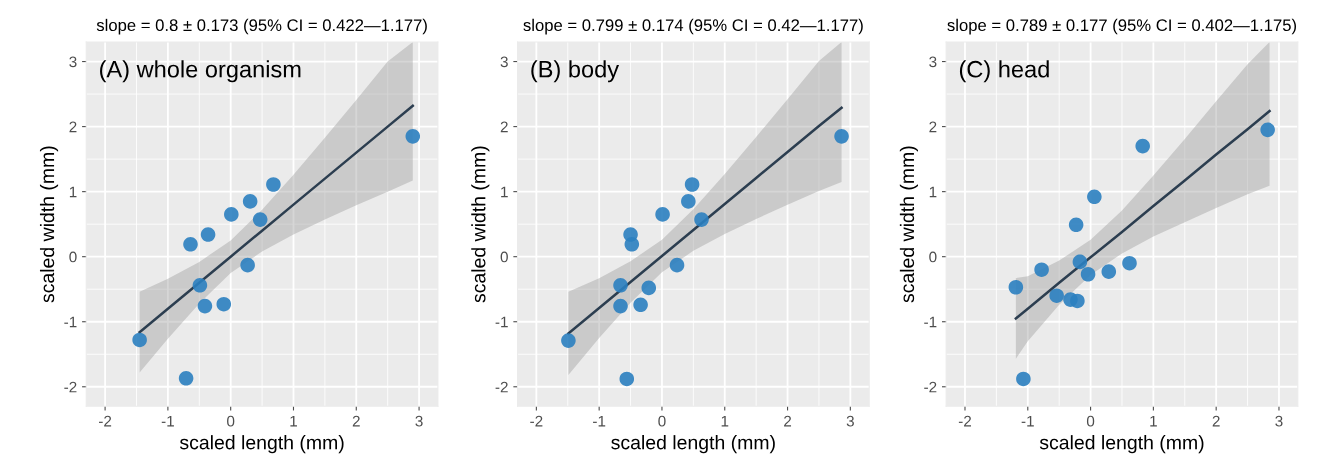 The image size is (1327, 467). What do you see at coordinates (693, 26) in the screenshot?
I see `chart-title: slope = 0.799 ± 0.174 (95% CI = 0.42—1.177)` at bounding box center [693, 26].